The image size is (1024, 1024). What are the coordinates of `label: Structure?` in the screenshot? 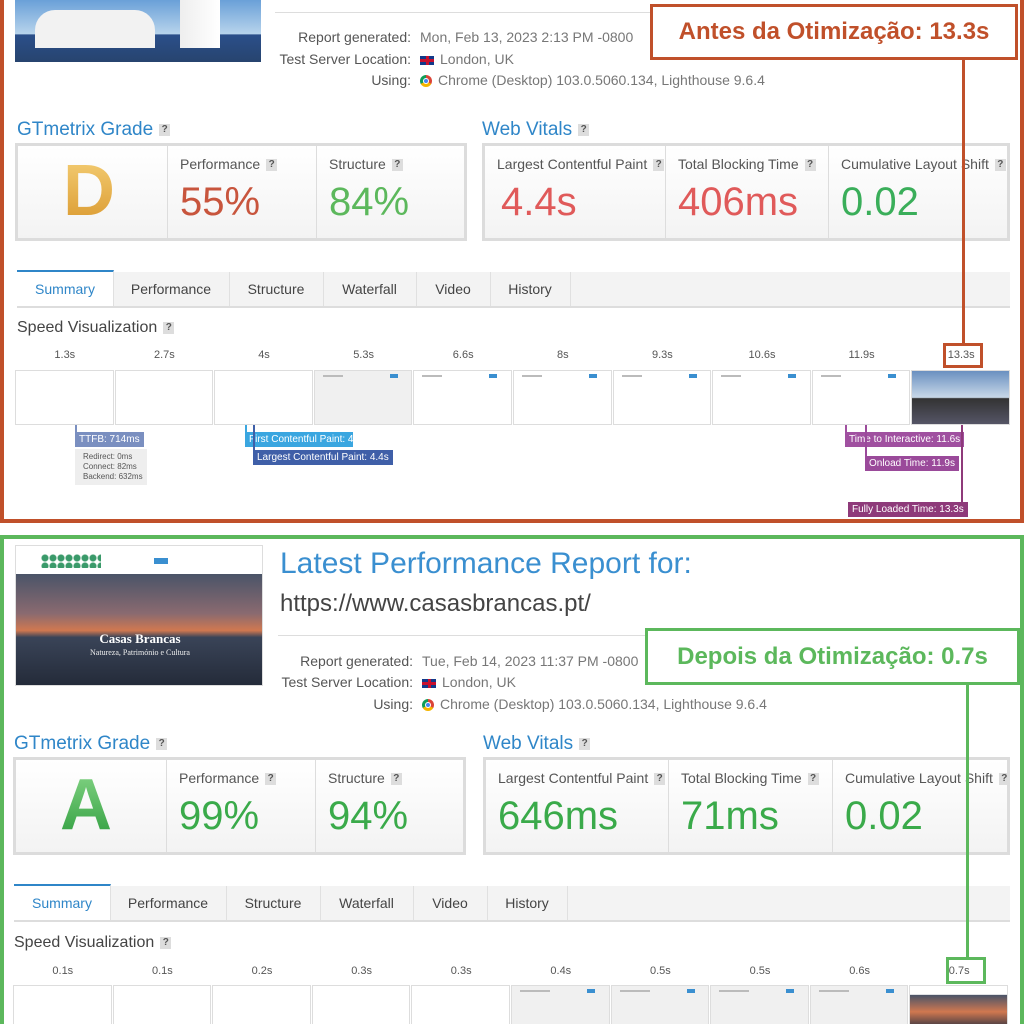 It's located at (365, 778).